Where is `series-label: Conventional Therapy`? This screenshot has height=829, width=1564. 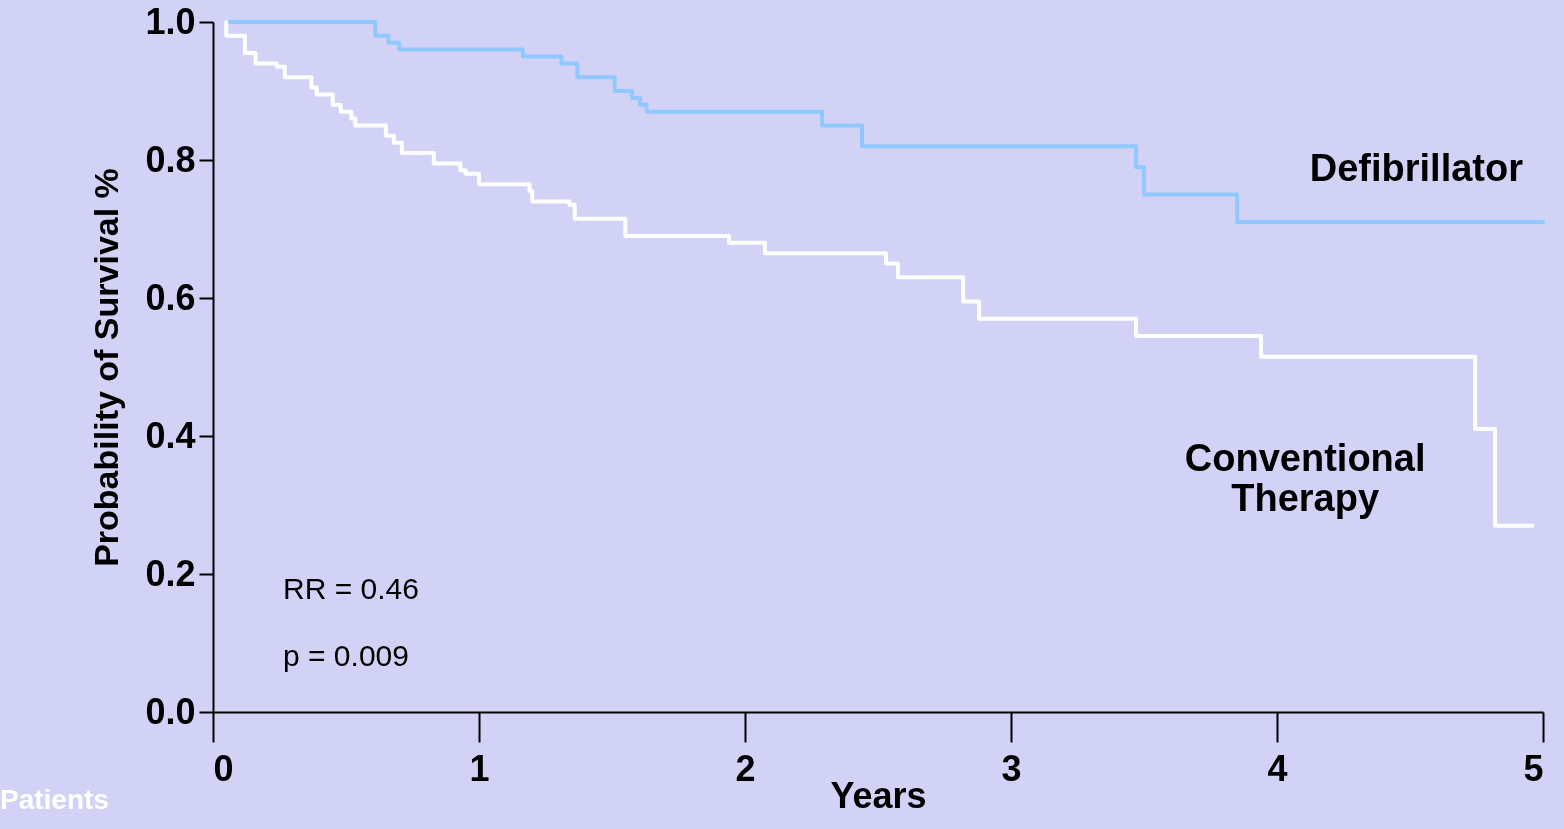
series-label: Conventional Therapy is located at coordinates (1305, 478).